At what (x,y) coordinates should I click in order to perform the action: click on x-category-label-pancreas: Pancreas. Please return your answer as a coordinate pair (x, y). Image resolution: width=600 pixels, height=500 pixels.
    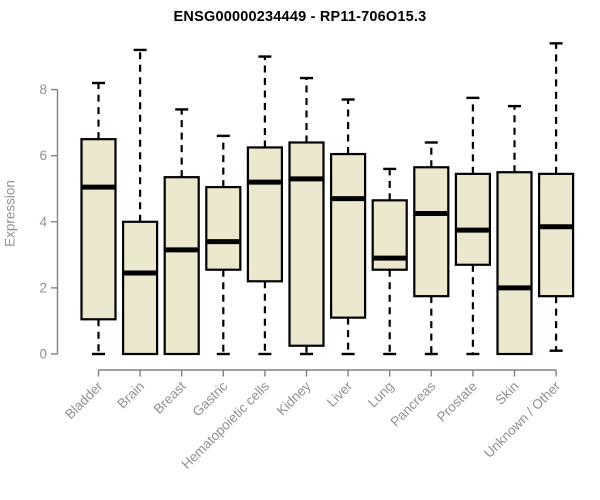
    Looking at the image, I should click on (412, 403).